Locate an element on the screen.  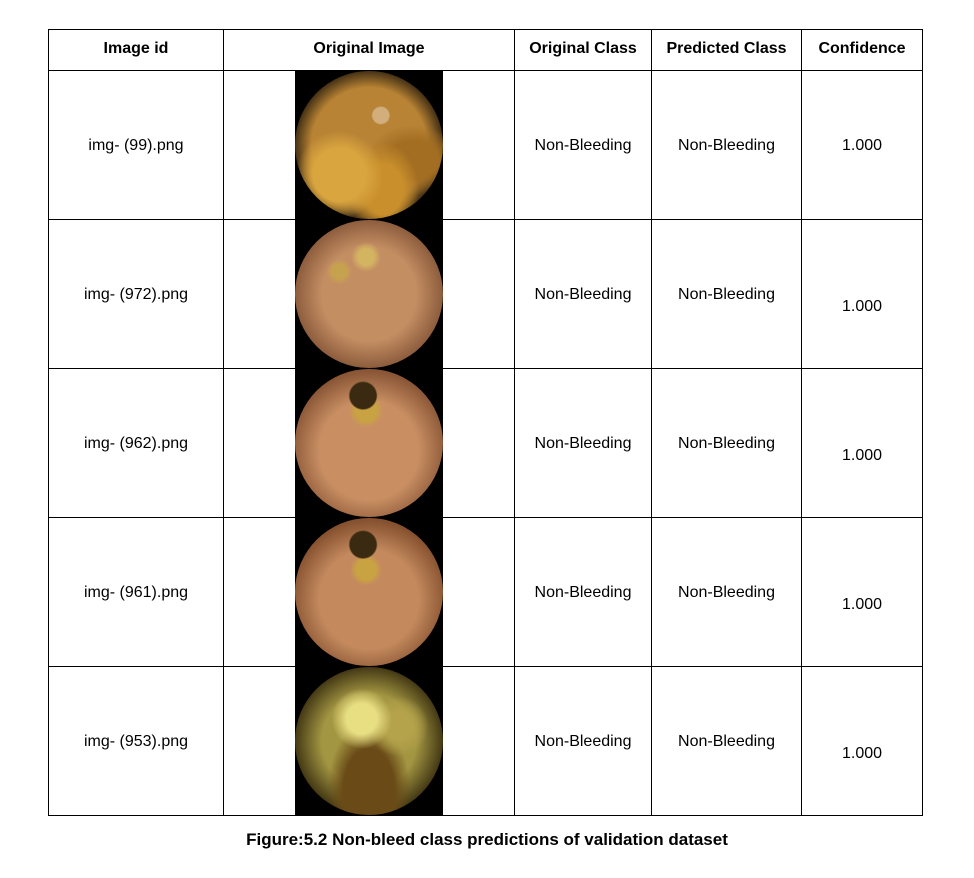
header-original-image: Original Image is located at coordinates (369, 50).